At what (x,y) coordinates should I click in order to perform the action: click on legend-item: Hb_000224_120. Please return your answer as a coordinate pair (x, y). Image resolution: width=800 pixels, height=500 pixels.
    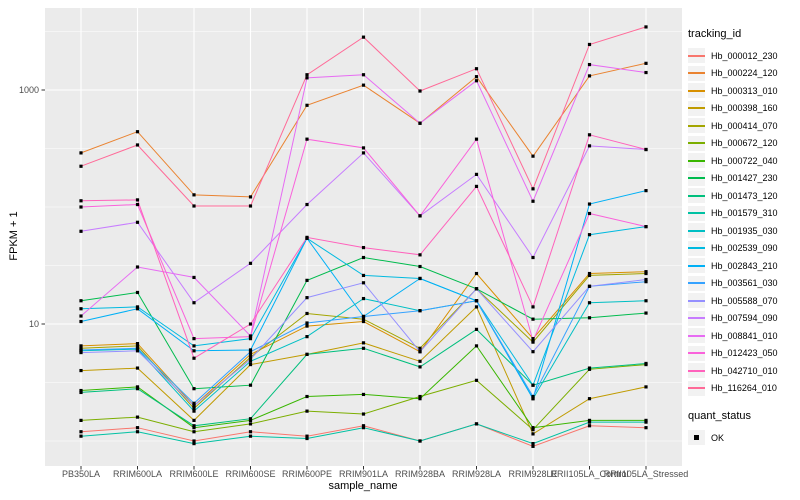
    Looking at the image, I should click on (733, 74).